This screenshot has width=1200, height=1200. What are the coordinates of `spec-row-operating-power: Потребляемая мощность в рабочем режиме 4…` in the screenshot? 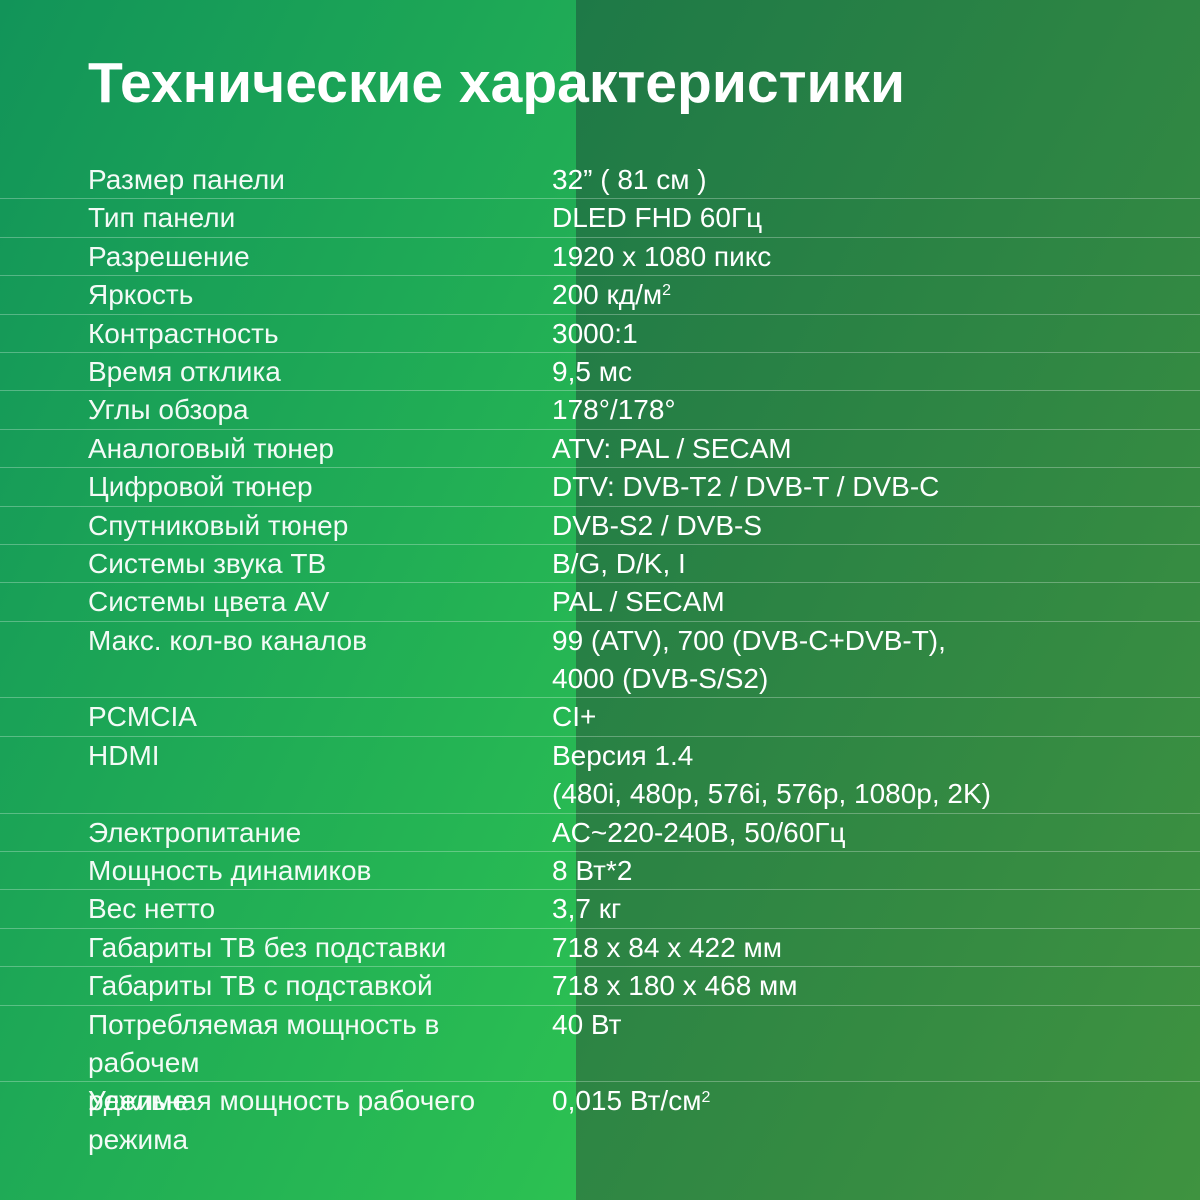 It's located at (600, 1061).